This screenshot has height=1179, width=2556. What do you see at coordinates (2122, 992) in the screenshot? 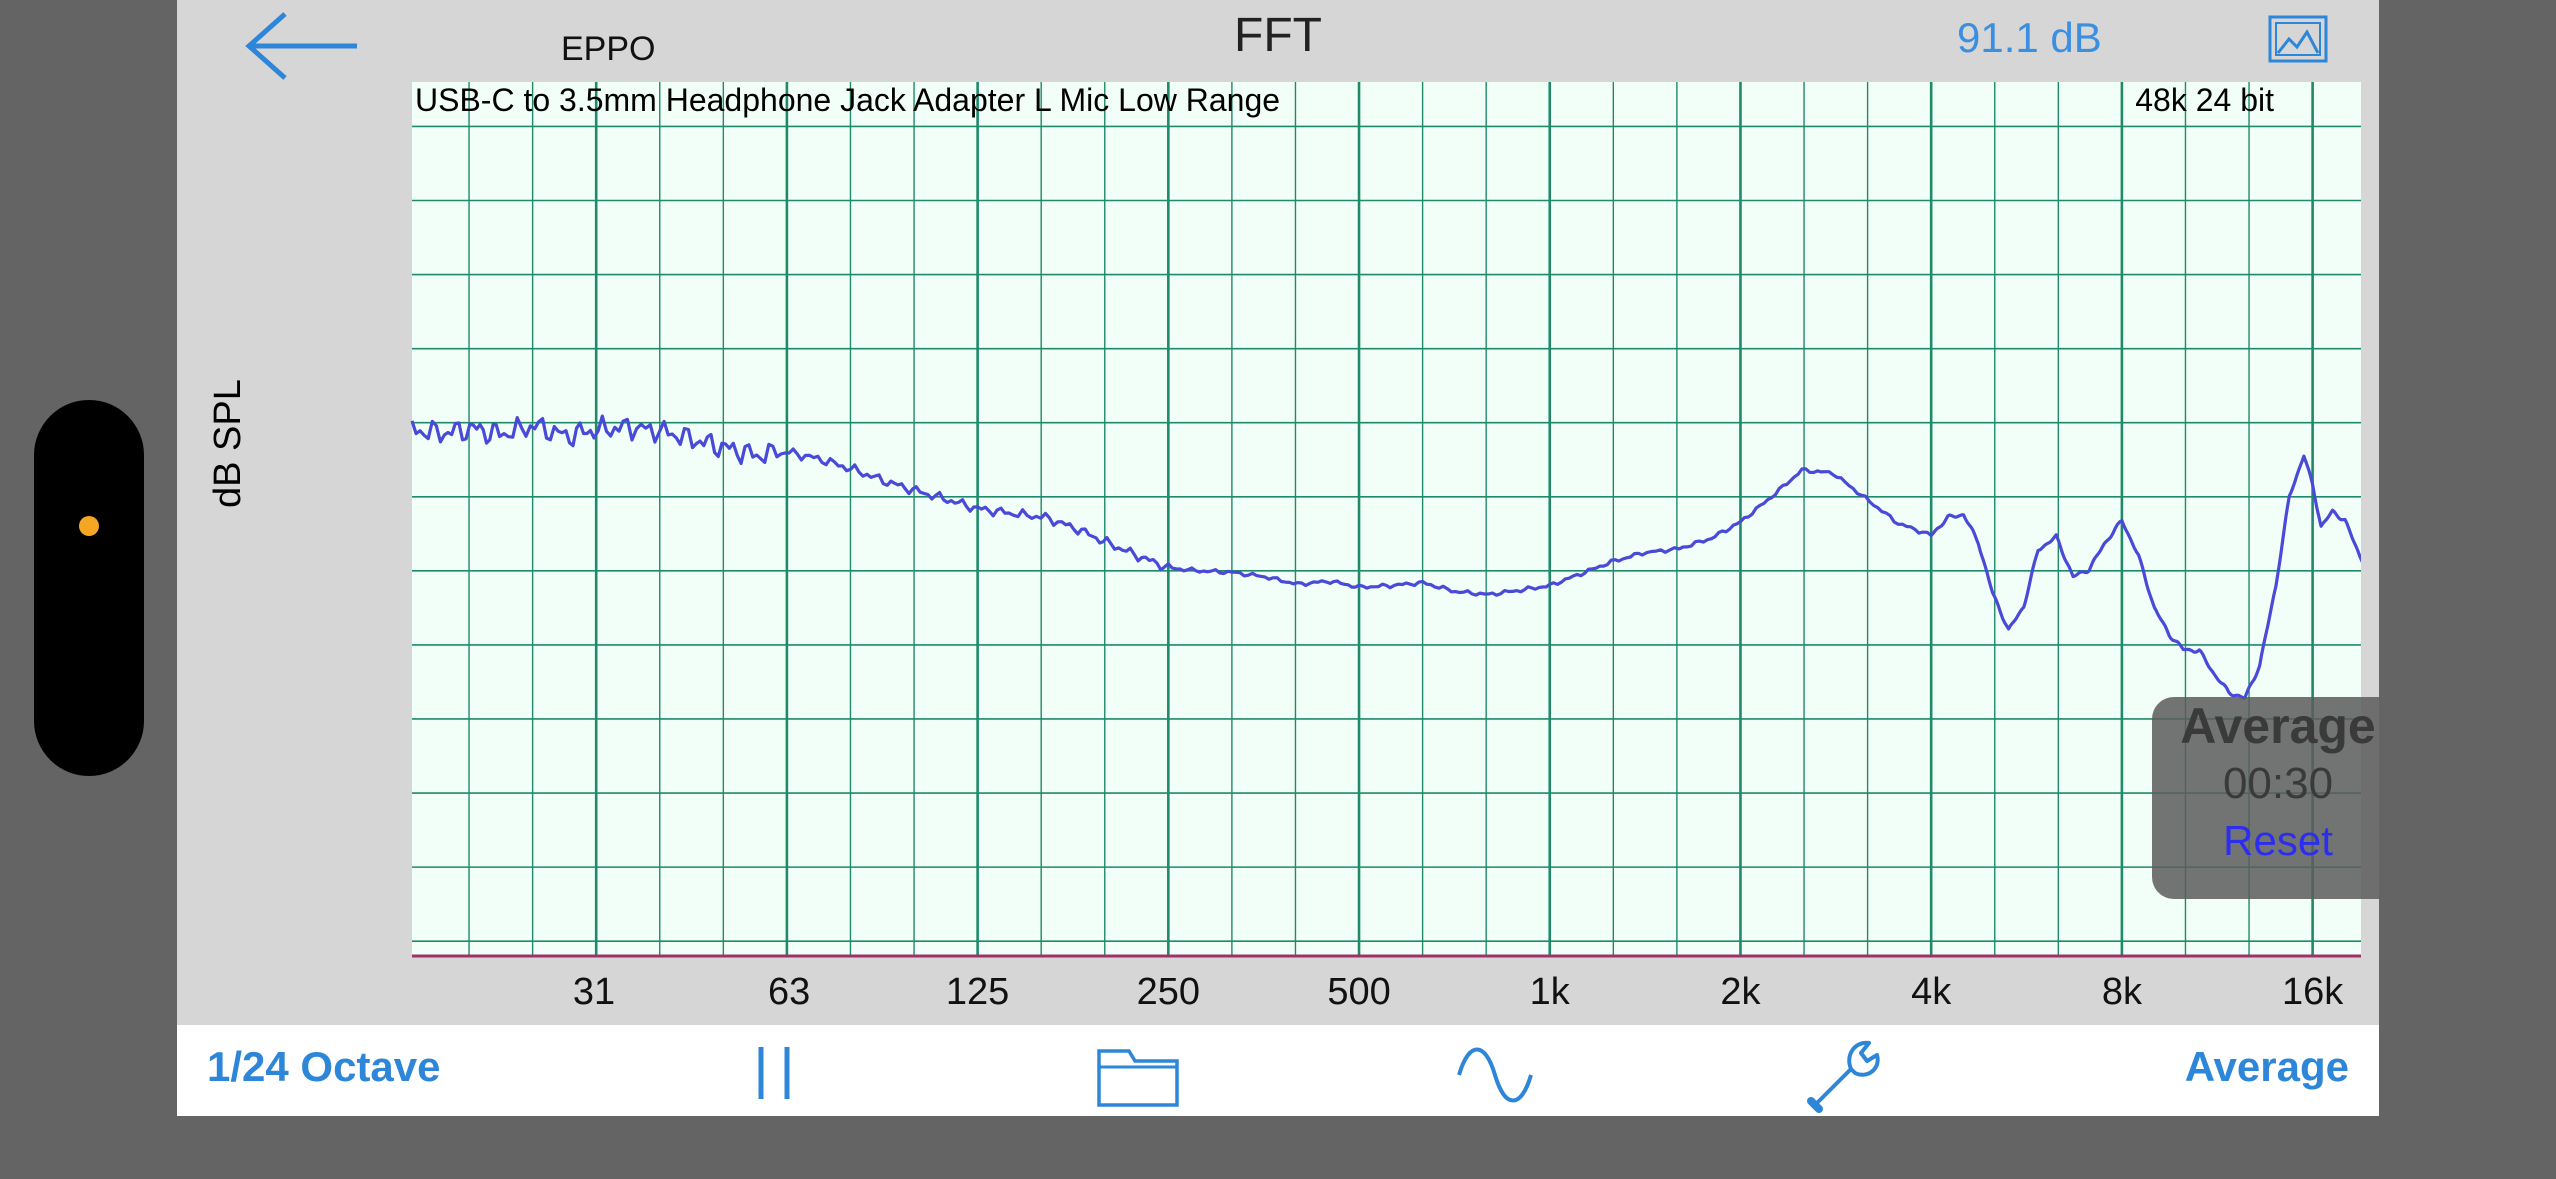
I see `x-tick-label: 8k` at bounding box center [2122, 992].